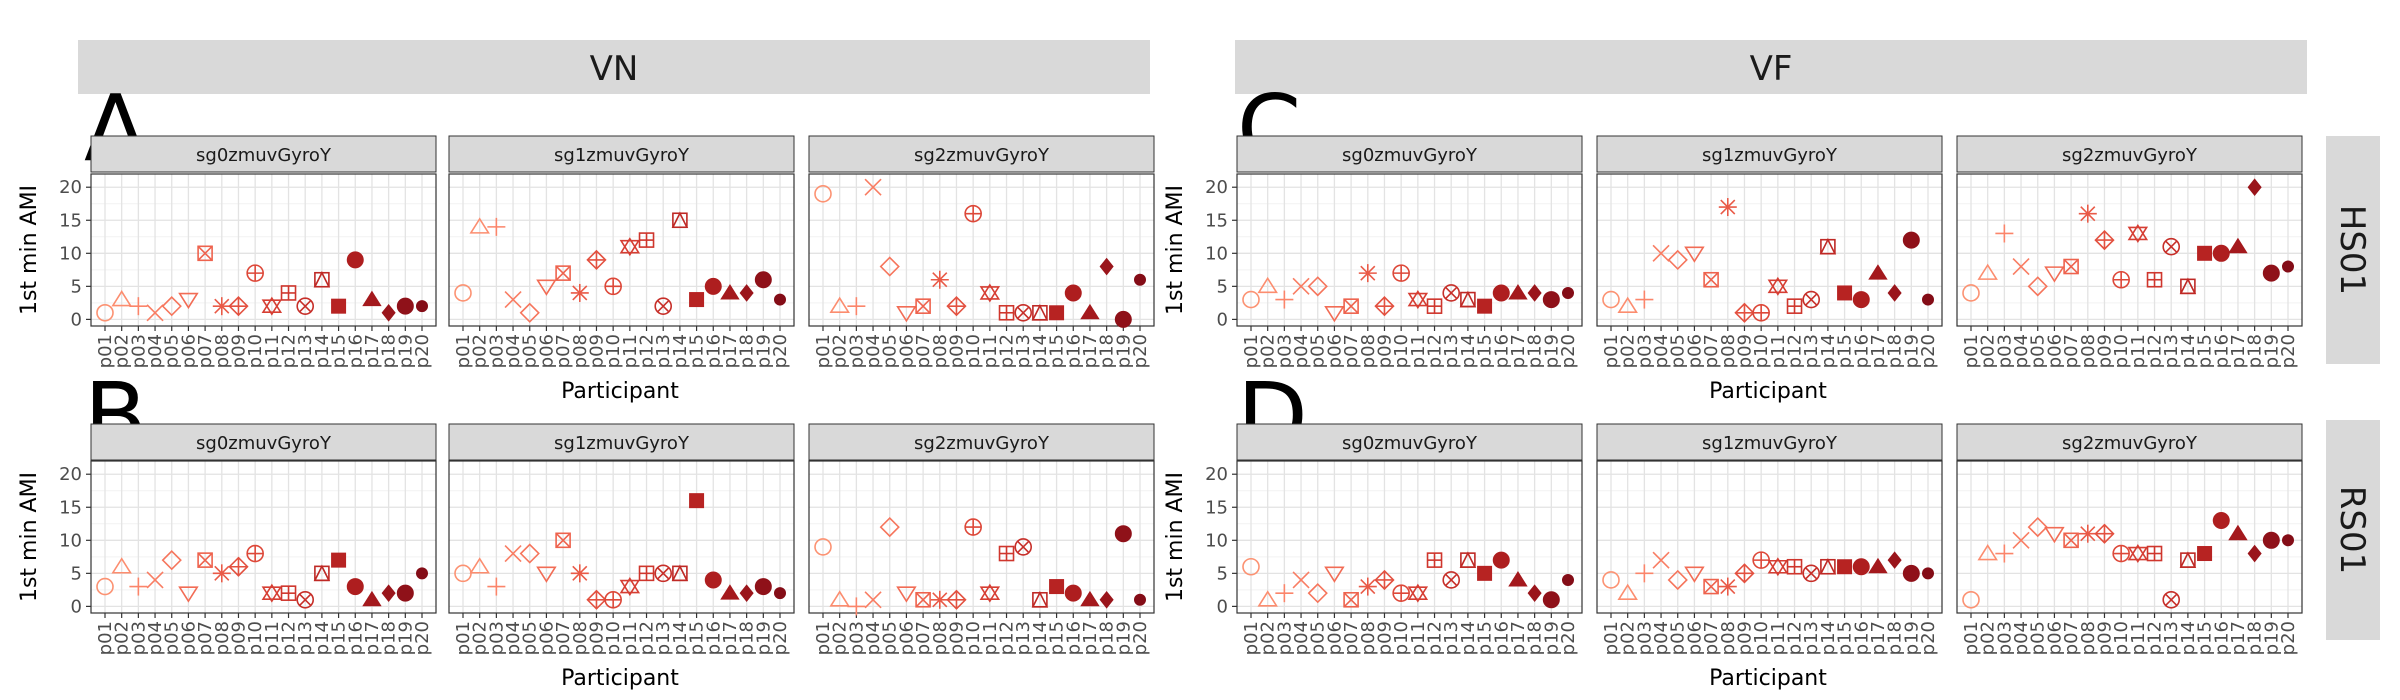 The image size is (2400, 700). Describe the element at coordinates (138, 638) in the screenshot. I see `x-tick-label: p03` at that location.